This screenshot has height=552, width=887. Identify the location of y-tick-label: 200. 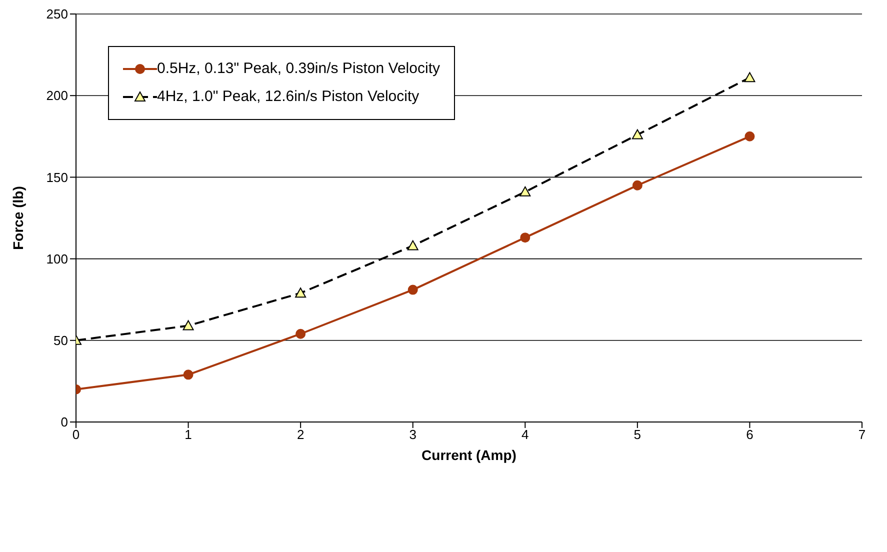
(57, 96).